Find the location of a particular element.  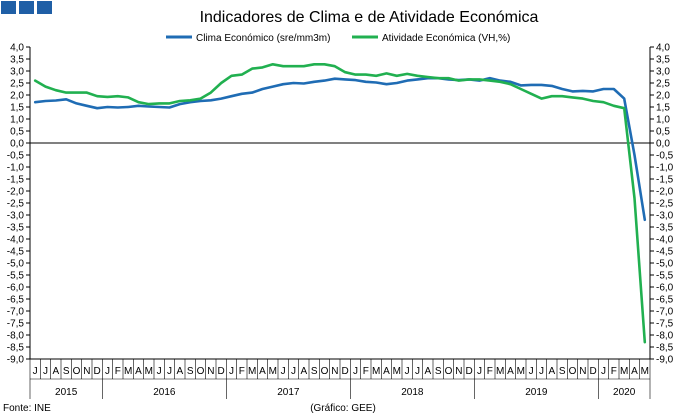

y-tick-label: -2,5 is located at coordinates (16, 204).